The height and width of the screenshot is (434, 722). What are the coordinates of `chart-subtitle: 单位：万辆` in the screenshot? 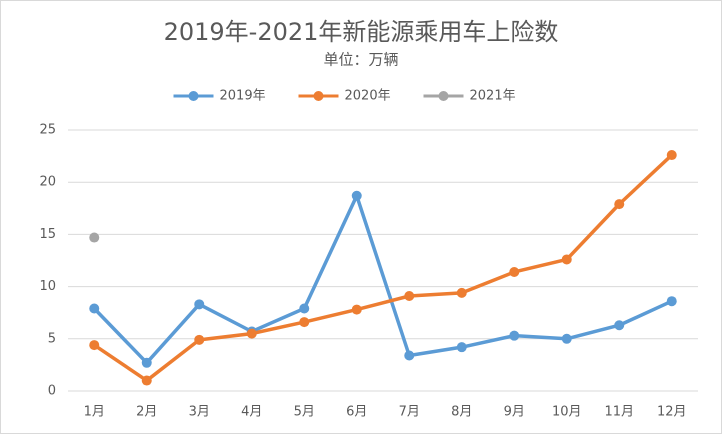 It's located at (360, 60).